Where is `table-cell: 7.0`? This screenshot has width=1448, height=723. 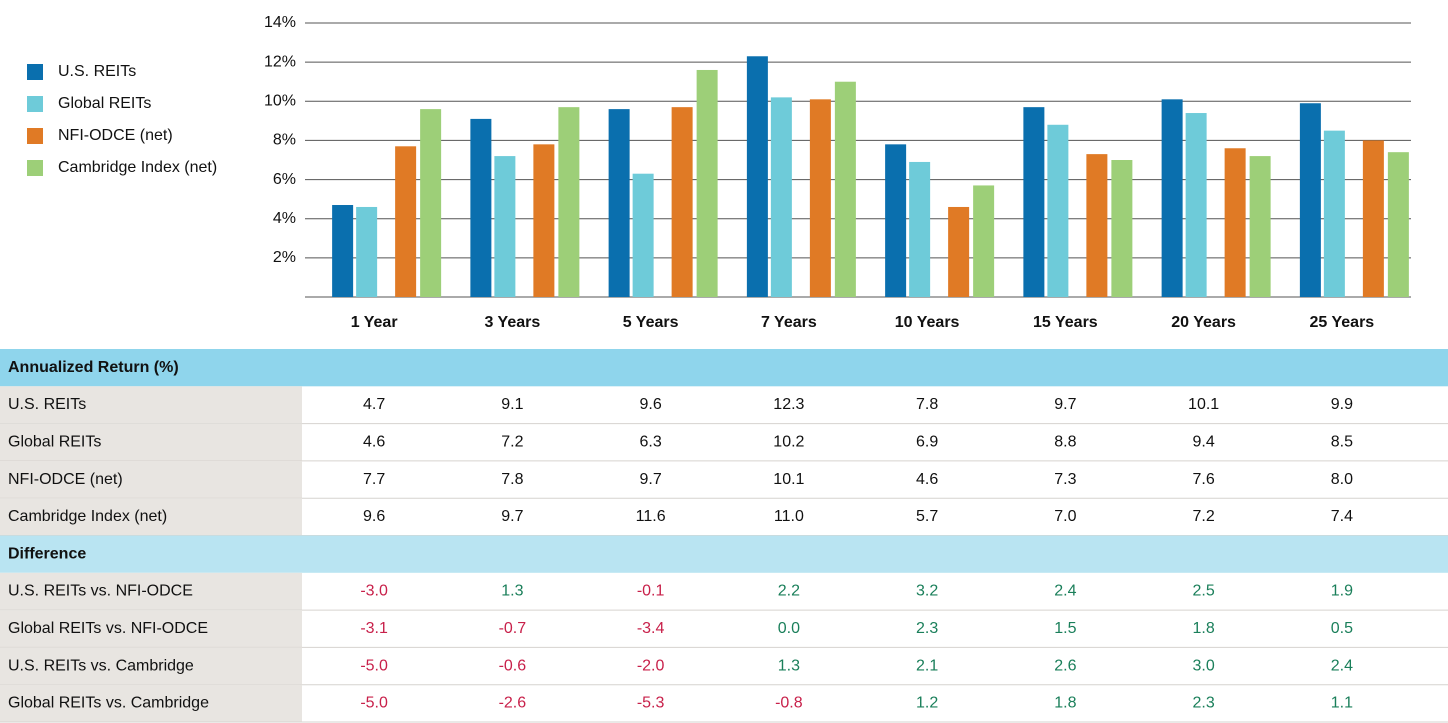 table-cell: 7.0 is located at coordinates (1065, 516).